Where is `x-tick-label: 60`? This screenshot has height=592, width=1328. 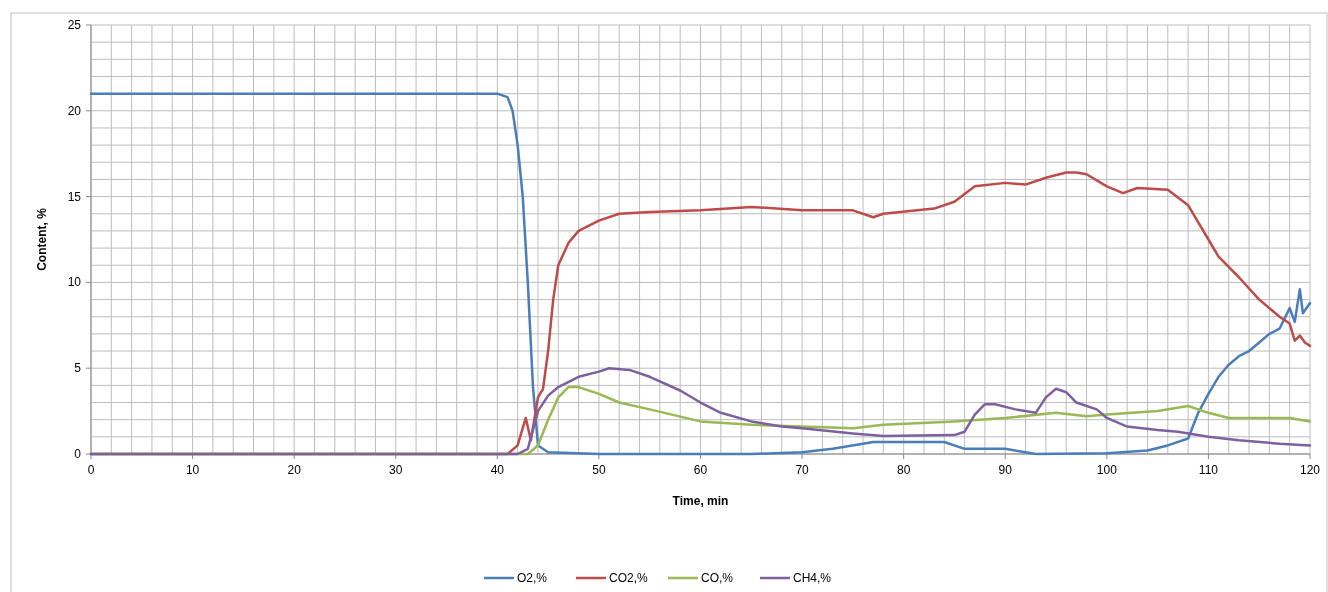 x-tick-label: 60 is located at coordinates (700, 470).